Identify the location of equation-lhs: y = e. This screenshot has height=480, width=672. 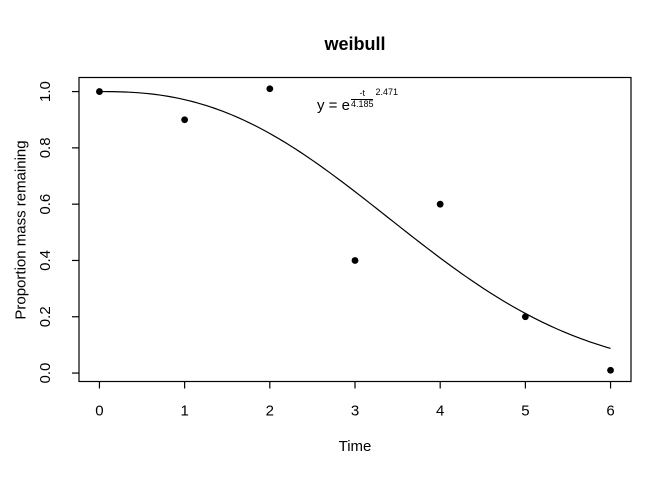
(333, 105).